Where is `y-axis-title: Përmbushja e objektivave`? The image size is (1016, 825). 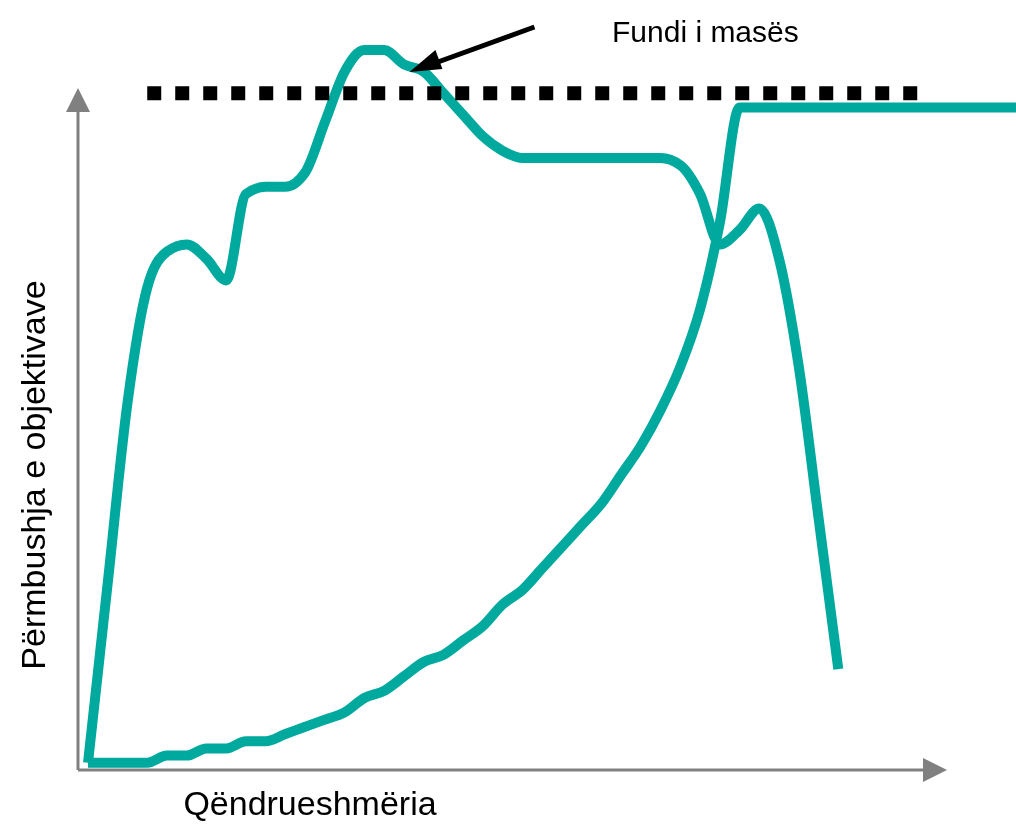 y-axis-title: Përmbushja e objektivave is located at coordinates (33, 475).